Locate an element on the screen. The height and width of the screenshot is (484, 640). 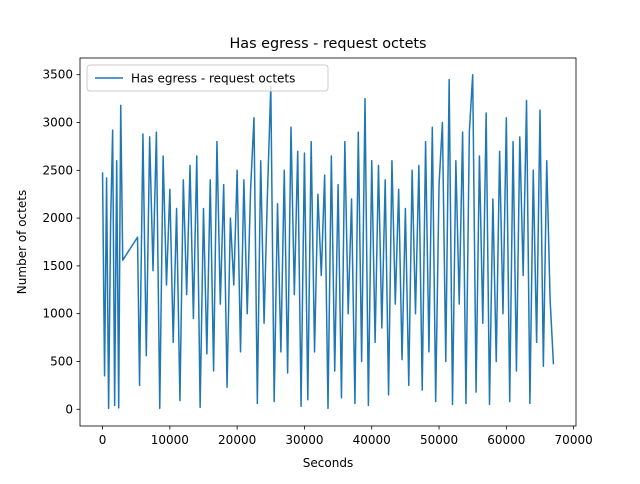
y-tick-label: 500 is located at coordinates (61, 361).